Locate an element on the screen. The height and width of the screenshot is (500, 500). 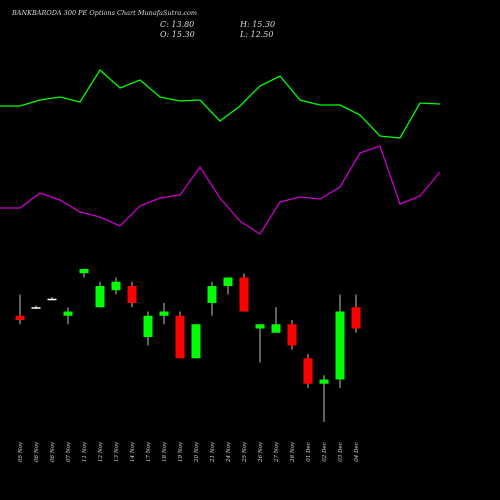
x-tick-label: 12 Nov is located at coordinates (101, 451).